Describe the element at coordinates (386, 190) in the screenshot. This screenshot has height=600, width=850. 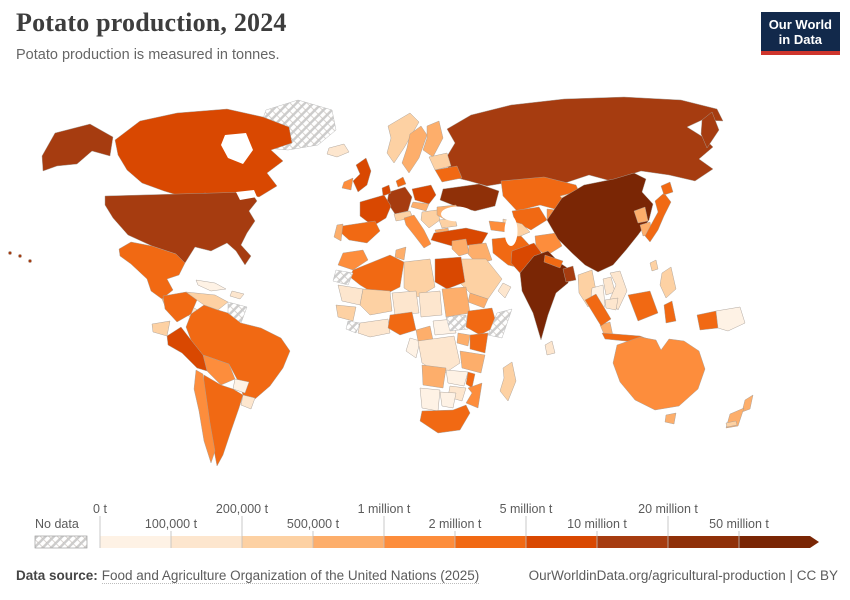
I see `country-benelux` at that location.